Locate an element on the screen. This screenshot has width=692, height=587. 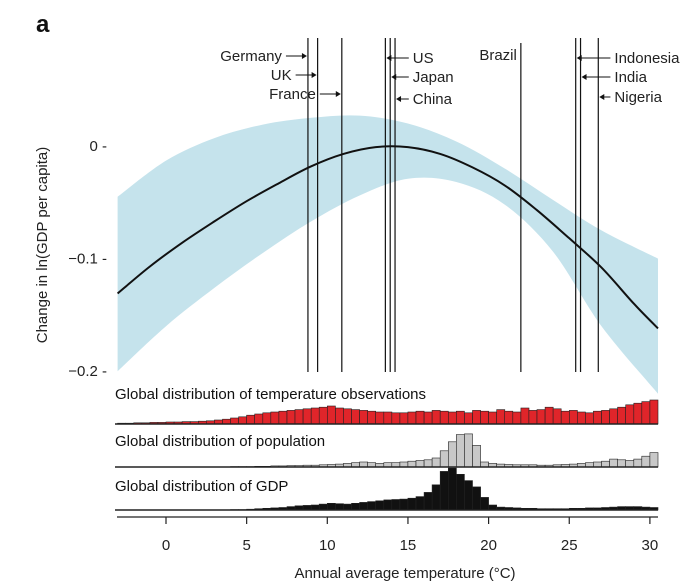
x-tick-label: 5 is located at coordinates (246, 545).